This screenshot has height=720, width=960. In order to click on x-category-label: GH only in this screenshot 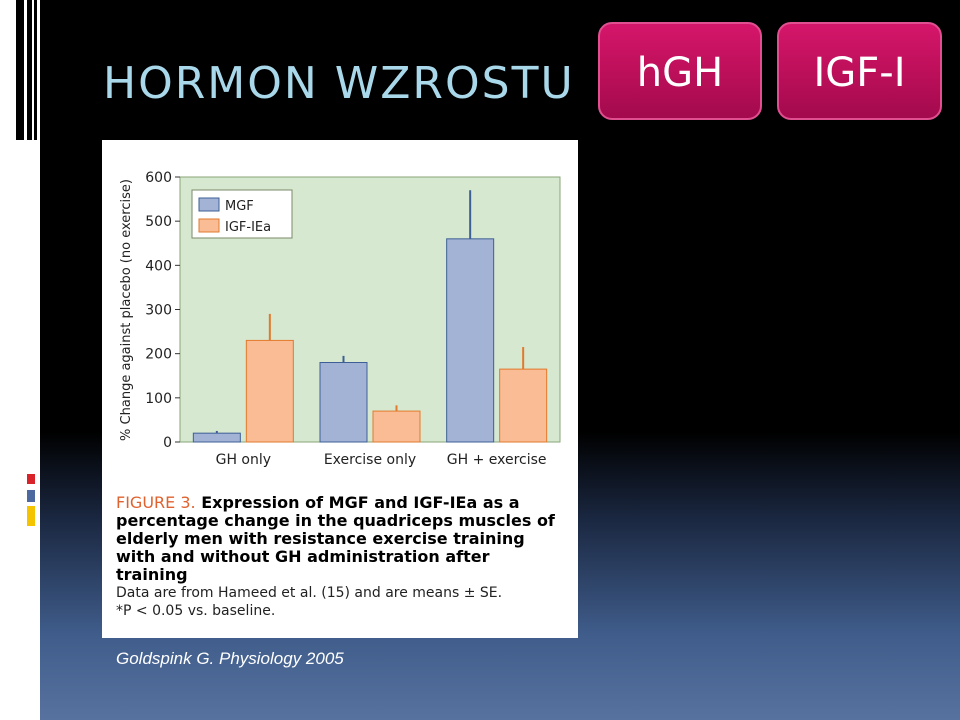, I will do `click(243, 460)`.